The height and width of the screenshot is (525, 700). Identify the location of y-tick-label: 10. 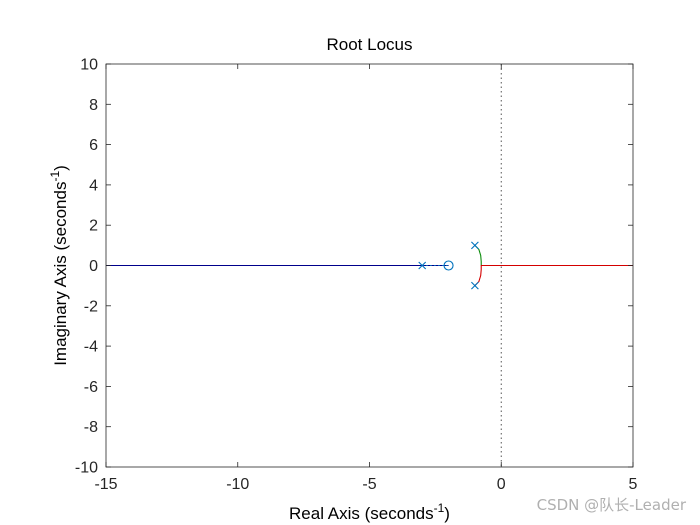
(89, 65).